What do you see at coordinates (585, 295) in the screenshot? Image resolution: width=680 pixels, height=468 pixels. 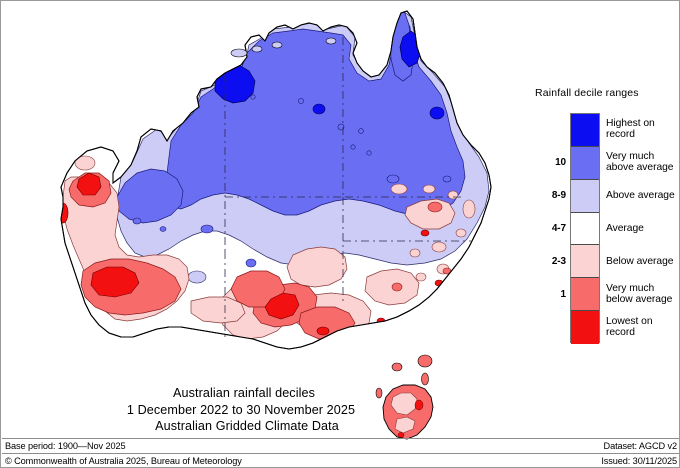 I see `legend-swatch-very-much-below-average` at bounding box center [585, 295].